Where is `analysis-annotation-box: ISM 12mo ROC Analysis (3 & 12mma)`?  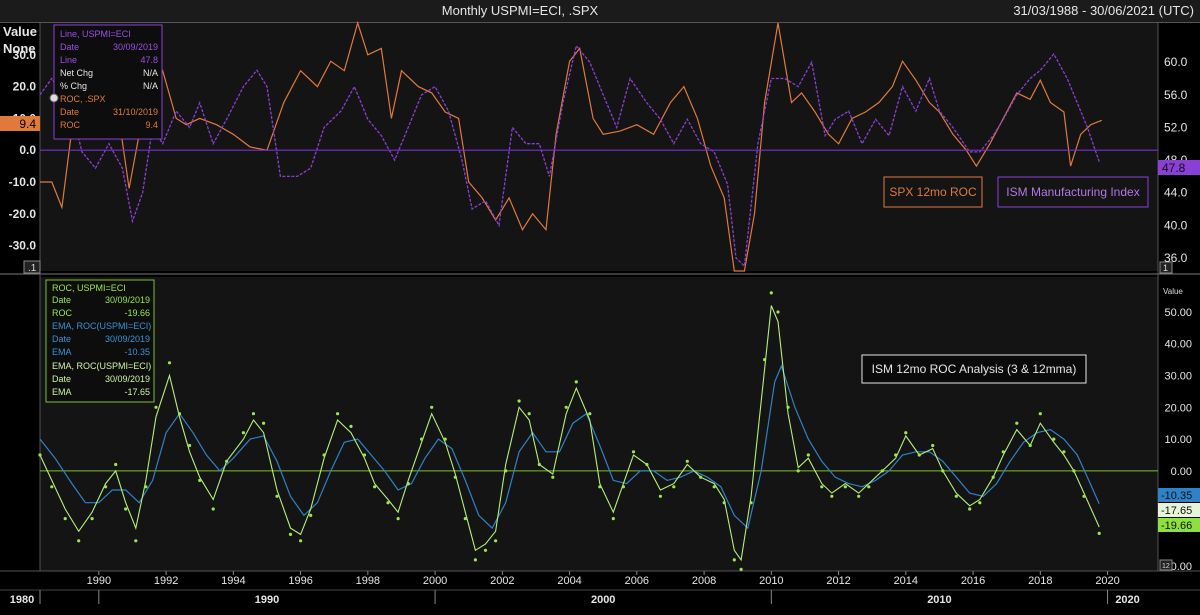
analysis-annotation-box: ISM 12mo ROC Analysis (3 & 12mma) is located at coordinates (974, 369).